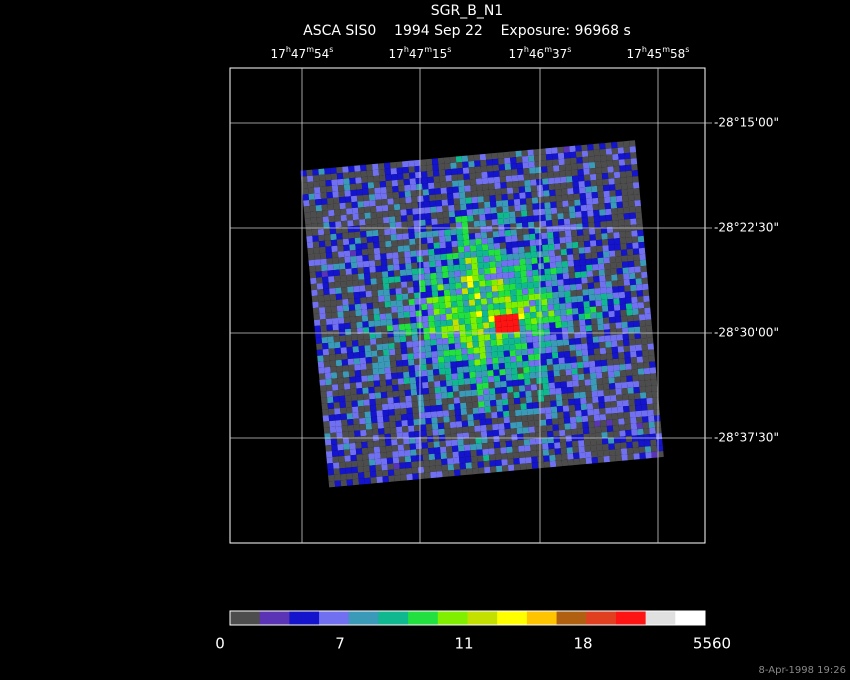  I want to click on ra-unit: h, so click(406, 49).